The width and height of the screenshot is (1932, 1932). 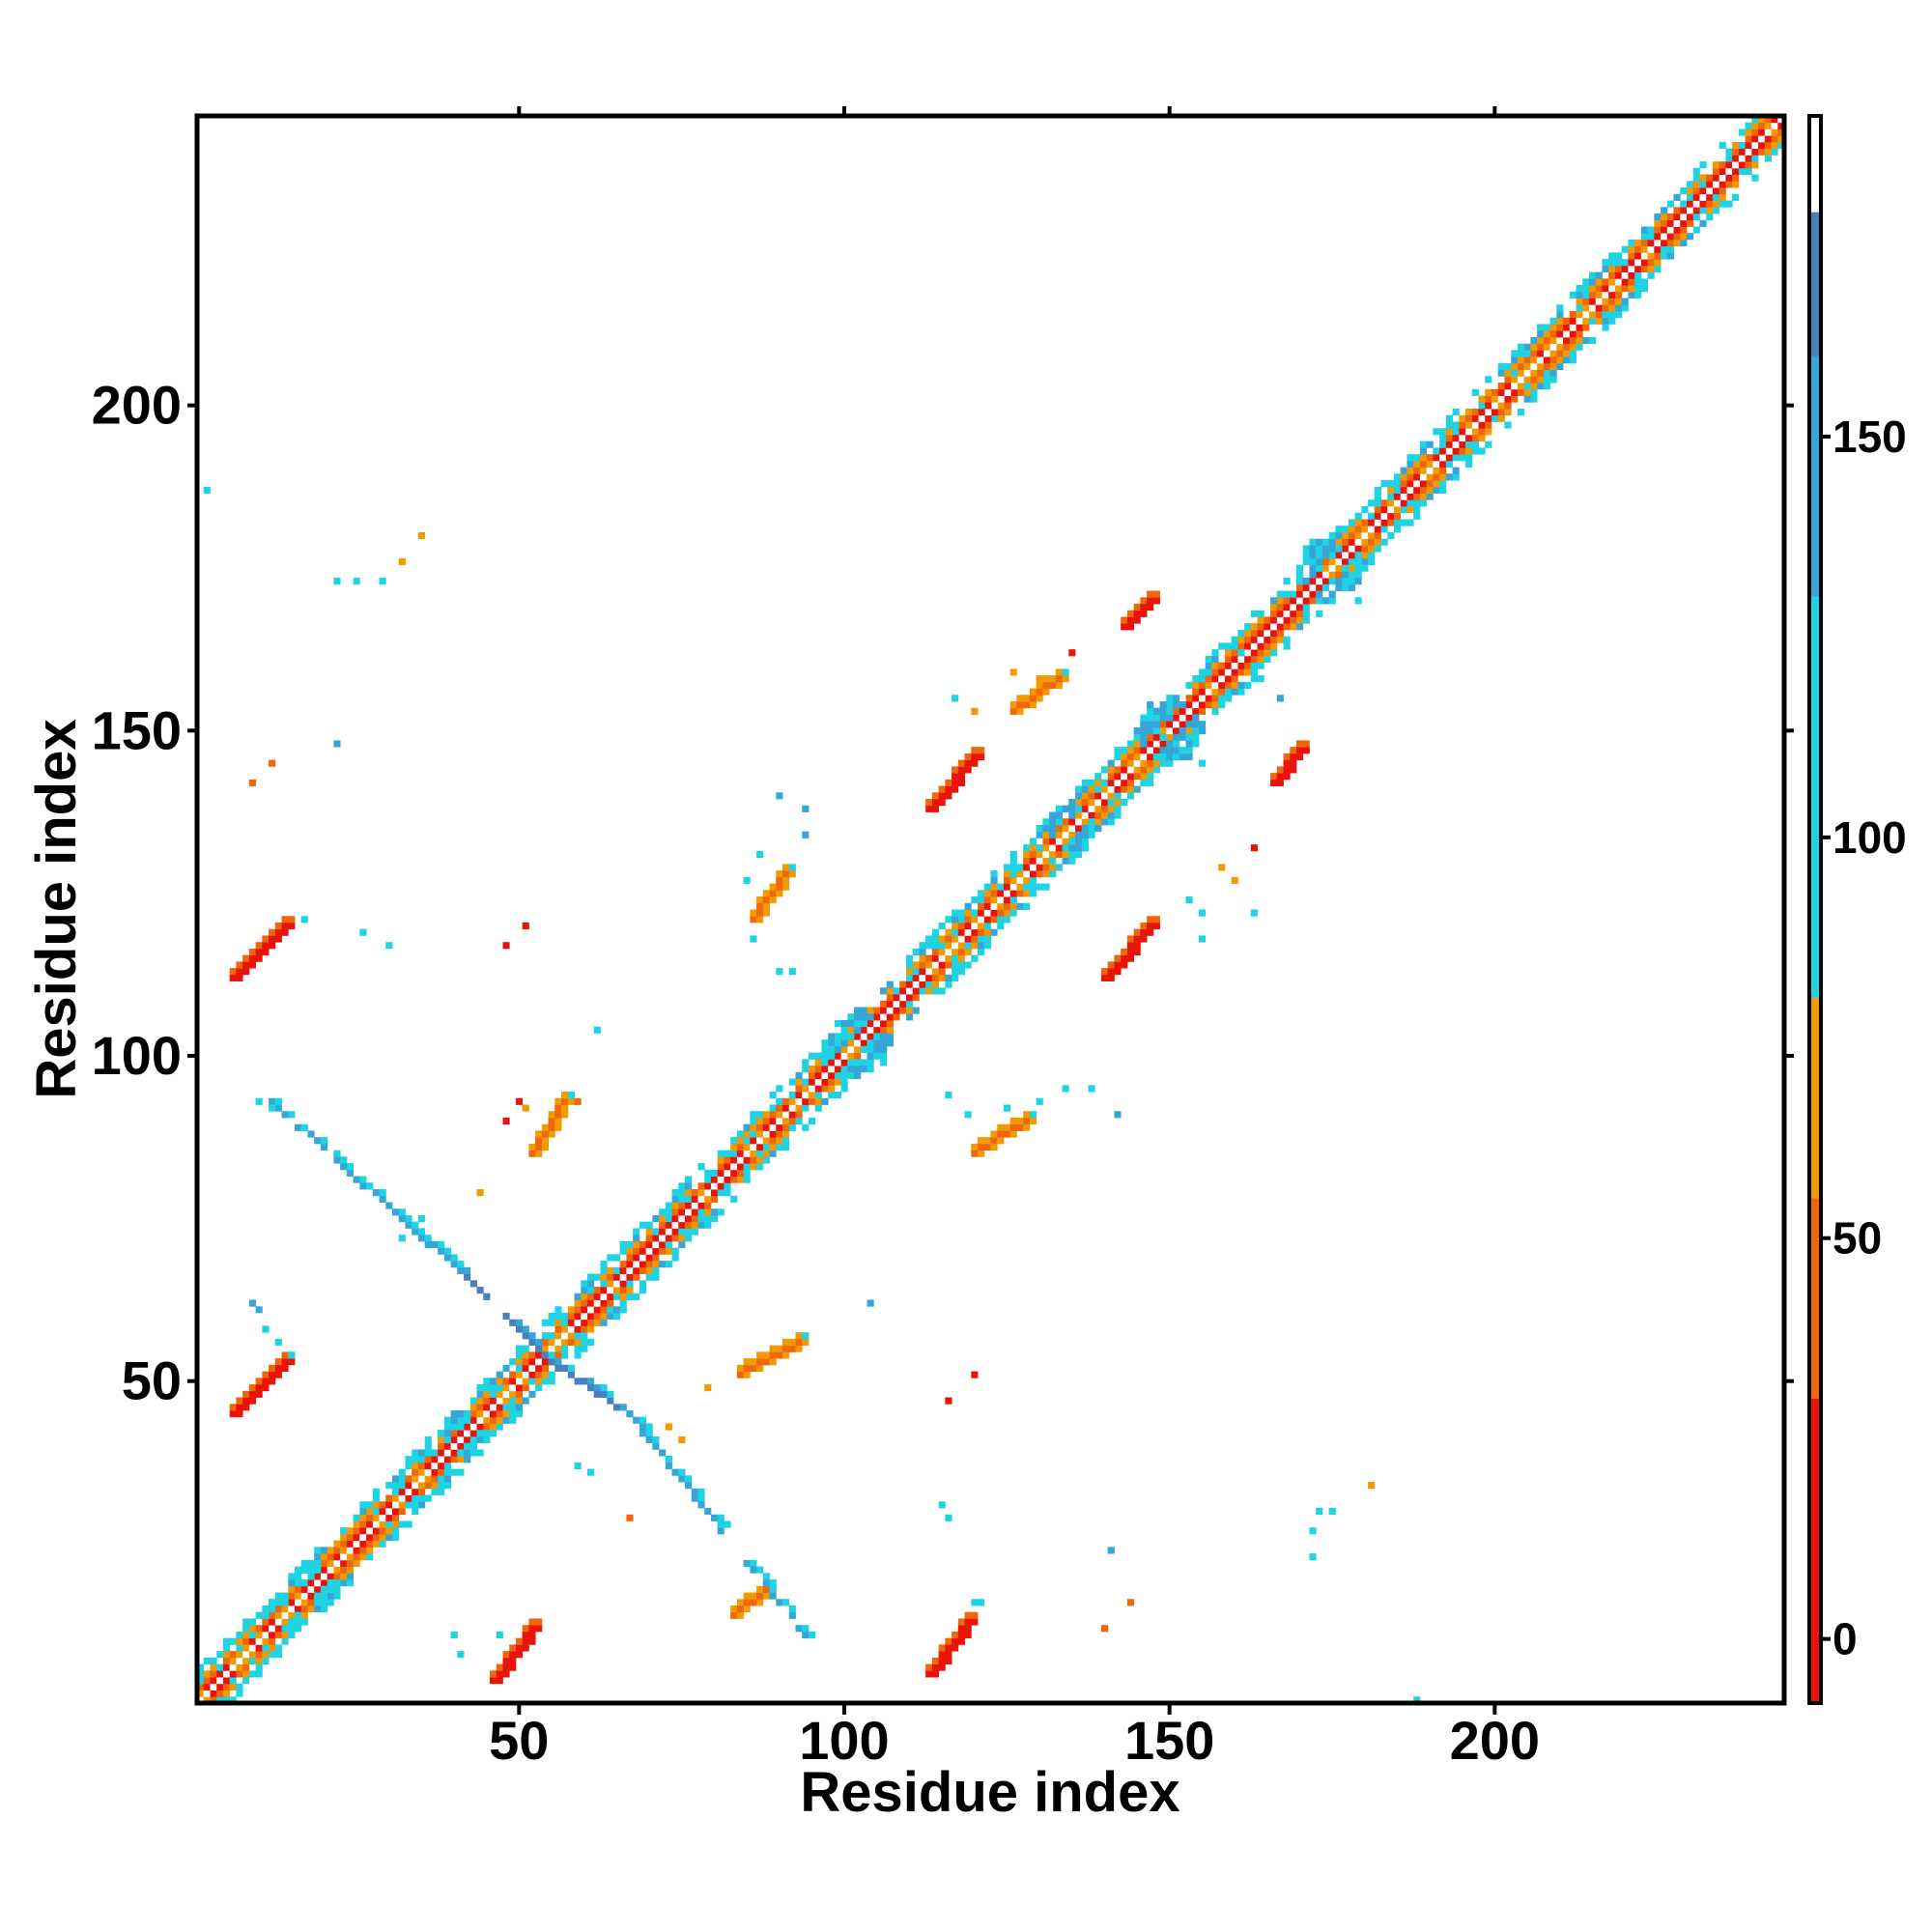 What do you see at coordinates (989, 1792) in the screenshot?
I see `x-axis-title: Residue index` at bounding box center [989, 1792].